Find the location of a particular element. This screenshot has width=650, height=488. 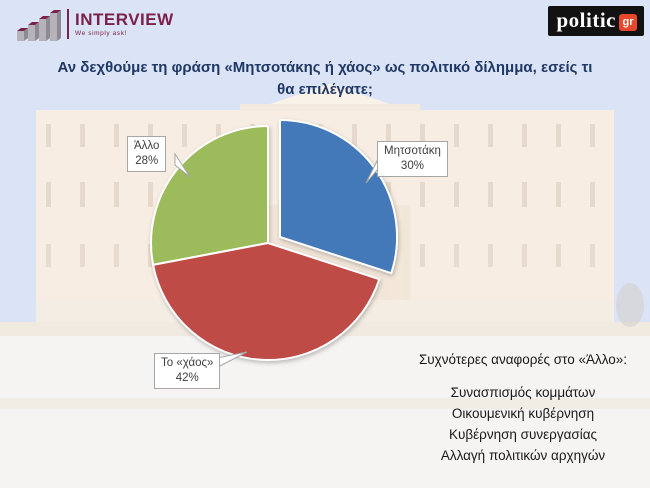

other-mention-item: Συνασπισμός κομμάτων is located at coordinates (523, 392).